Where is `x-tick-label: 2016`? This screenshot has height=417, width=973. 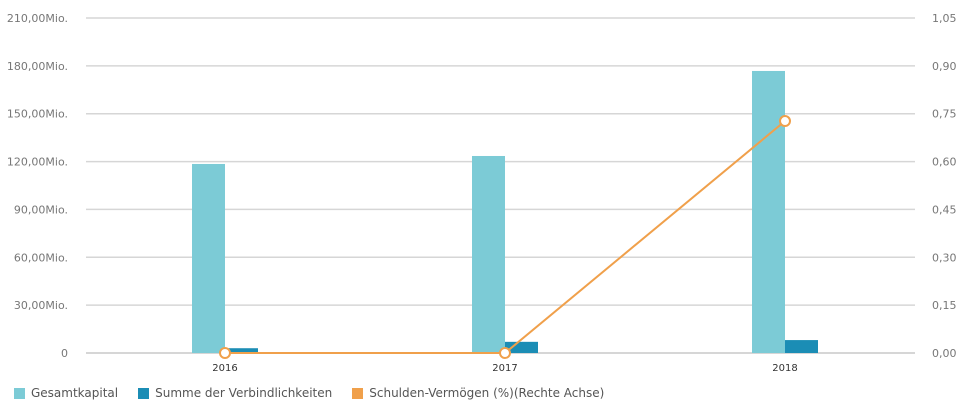
x-tick-label: 2016 is located at coordinates (224, 368).